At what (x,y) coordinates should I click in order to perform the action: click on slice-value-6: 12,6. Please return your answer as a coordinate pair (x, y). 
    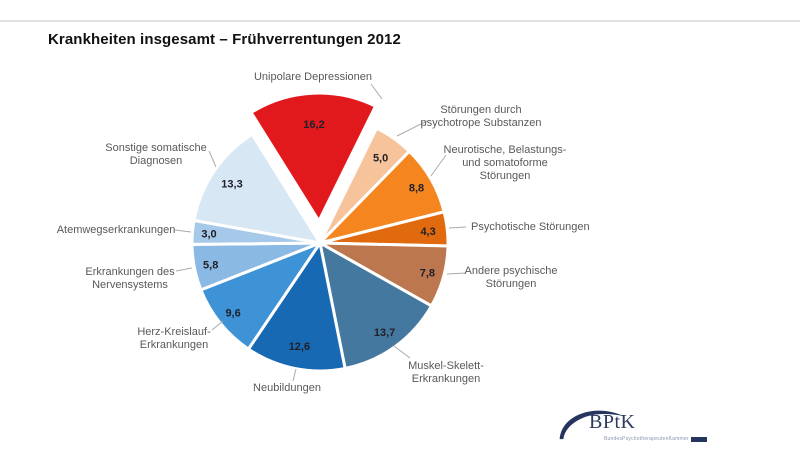
    Looking at the image, I should click on (299, 347).